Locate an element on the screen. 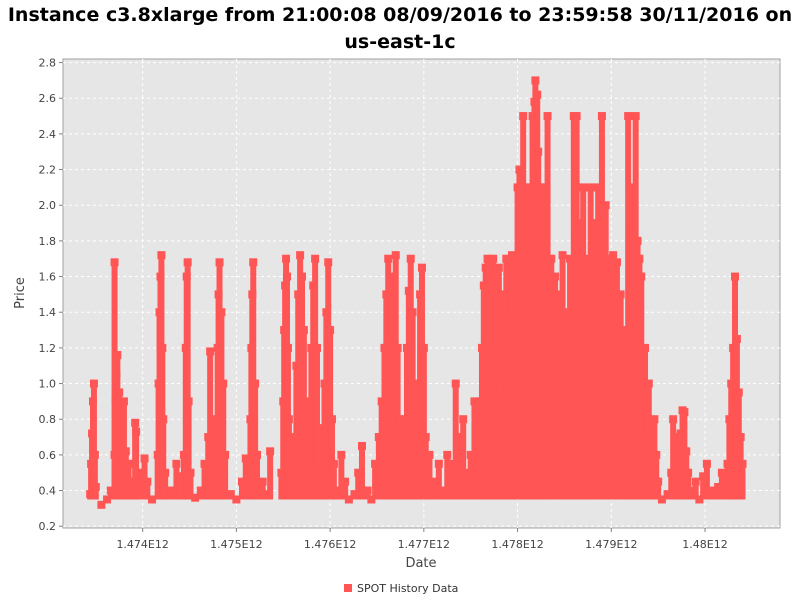 Image resolution: width=800 pixels, height=600 pixels. legend: SPOT History Data is located at coordinates (401, 588).